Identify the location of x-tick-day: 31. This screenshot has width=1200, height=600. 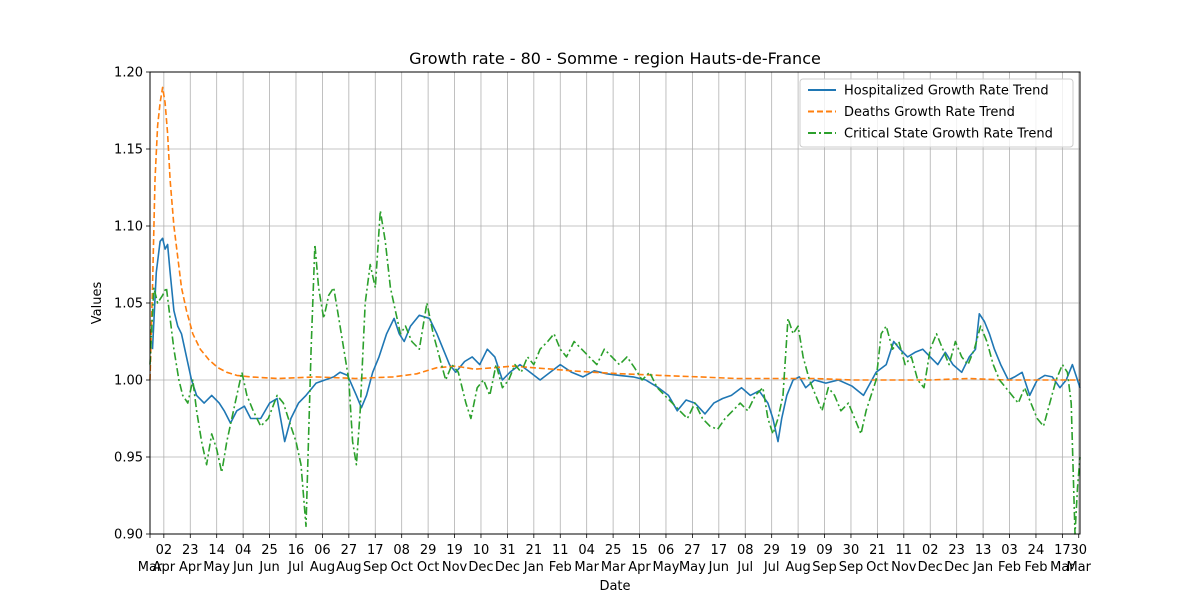
(507, 550).